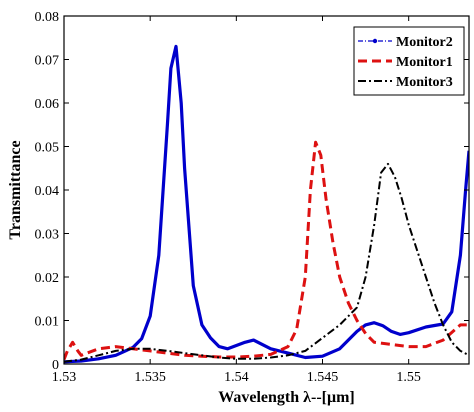 The width and height of the screenshot is (474, 412). Describe the element at coordinates (47, 191) in the screenshot. I see `y-tick-label: 0.04` at that location.